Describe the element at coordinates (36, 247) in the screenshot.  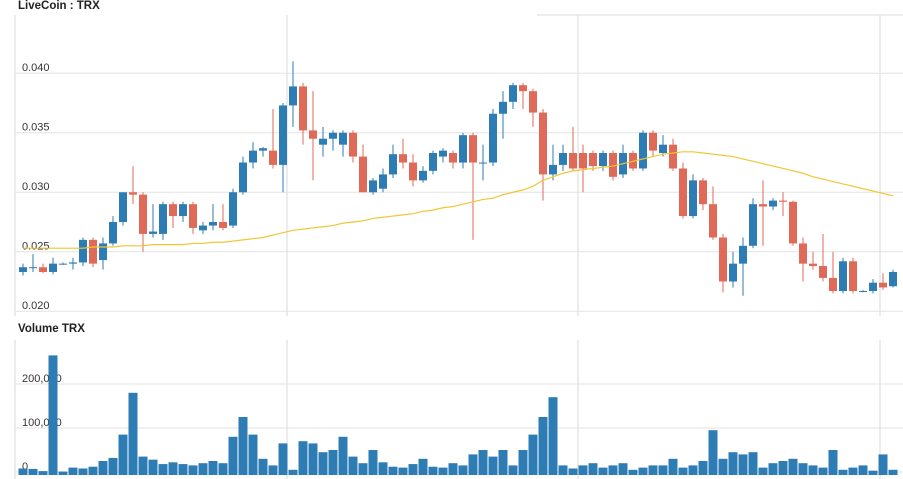
I see `y-tick-label: 0.025` at that location.